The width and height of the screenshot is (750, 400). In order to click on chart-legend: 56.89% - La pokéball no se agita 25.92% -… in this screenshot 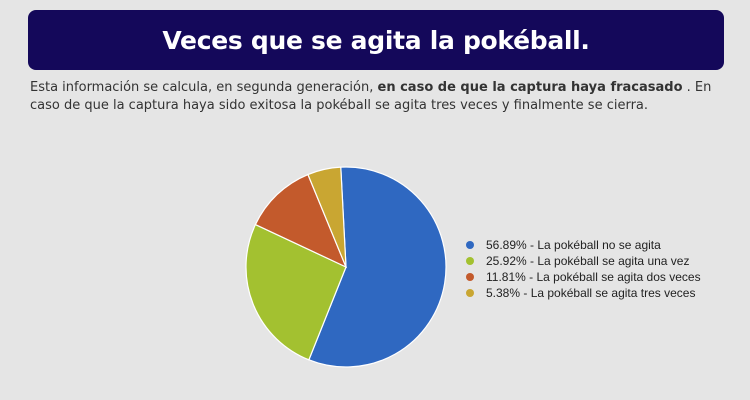, I will do `click(583, 269)`.